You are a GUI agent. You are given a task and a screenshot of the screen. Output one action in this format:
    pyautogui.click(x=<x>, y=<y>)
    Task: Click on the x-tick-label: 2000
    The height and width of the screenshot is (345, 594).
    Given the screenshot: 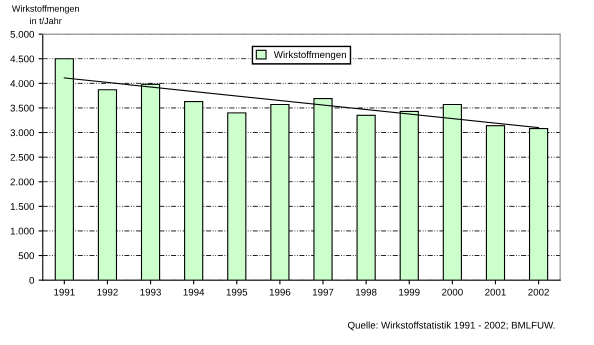 What is the action you would take?
    pyautogui.click(x=452, y=292)
    